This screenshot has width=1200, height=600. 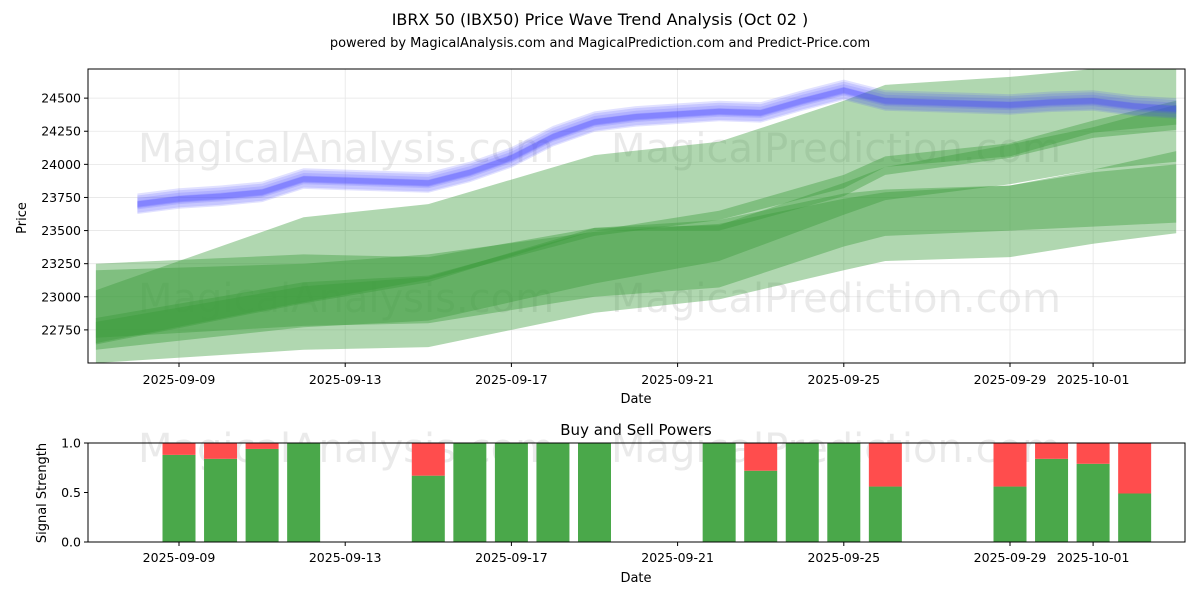 What do you see at coordinates (635, 578) in the screenshot?
I see `power-x-label: Date` at bounding box center [635, 578].